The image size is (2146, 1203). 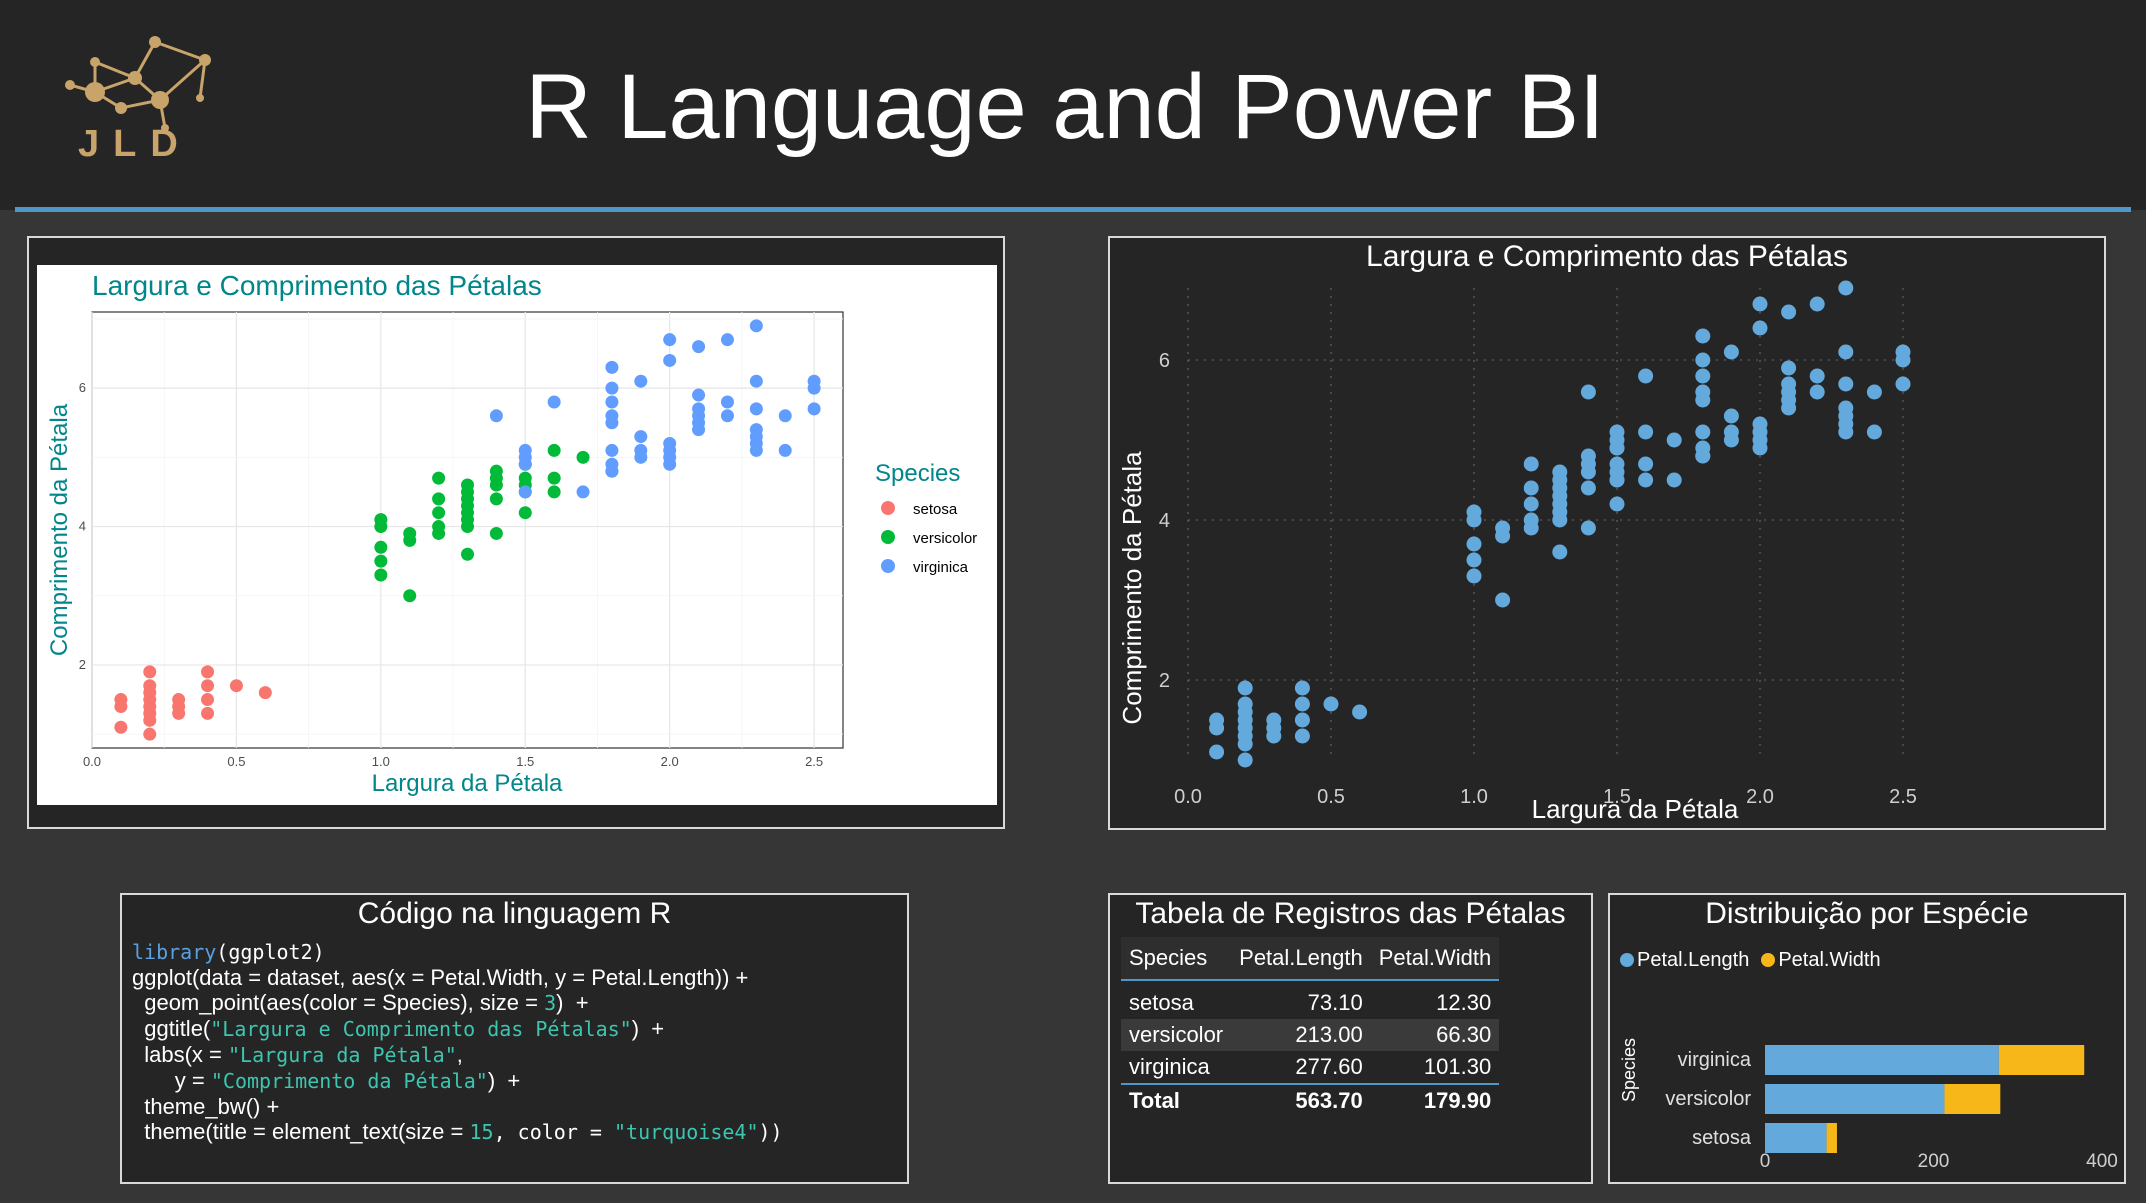 What do you see at coordinates (135, 144) in the screenshot?
I see `logo-text: JLD` at bounding box center [135, 144].